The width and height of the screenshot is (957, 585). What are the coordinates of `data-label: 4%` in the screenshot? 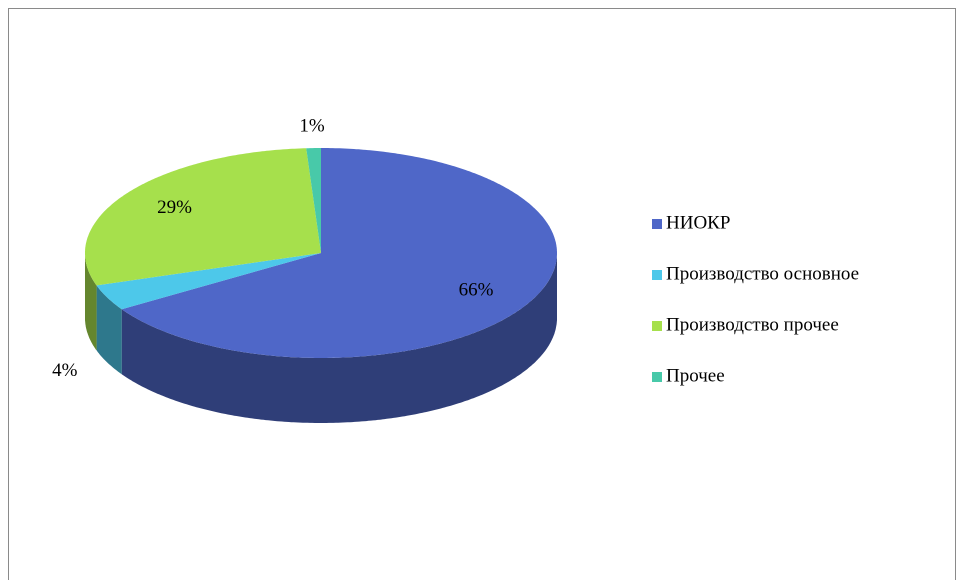 It's located at (65, 370).